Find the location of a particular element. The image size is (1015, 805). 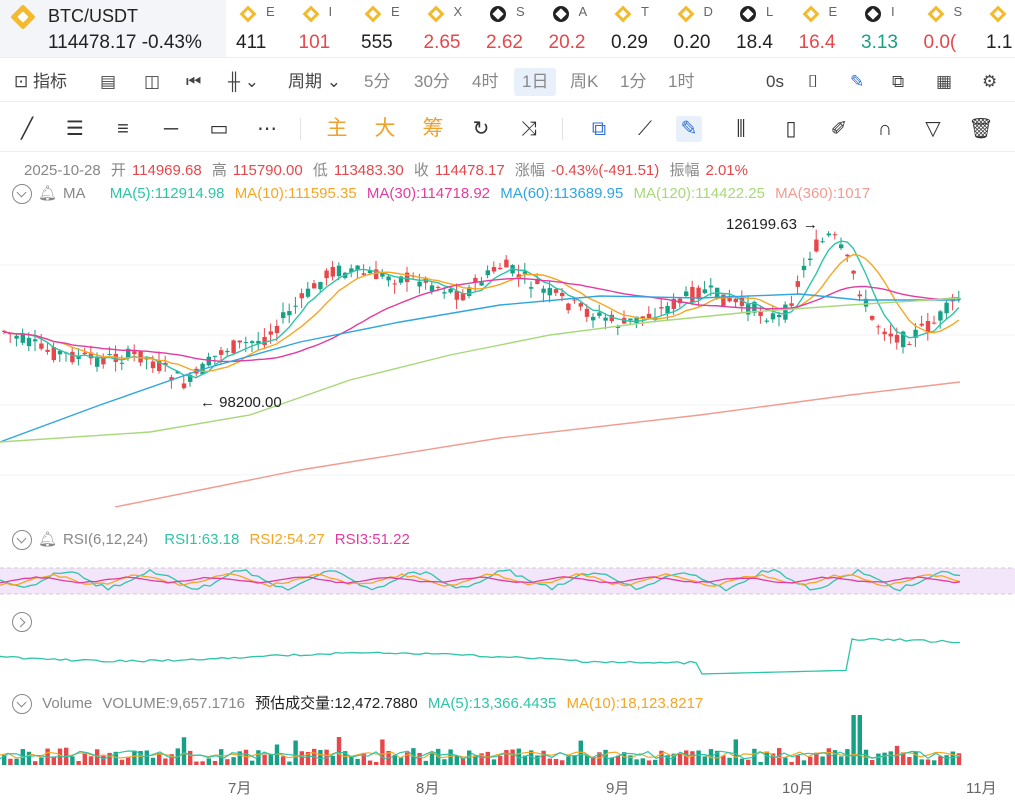

interval-0: 5分 is located at coordinates (377, 81).